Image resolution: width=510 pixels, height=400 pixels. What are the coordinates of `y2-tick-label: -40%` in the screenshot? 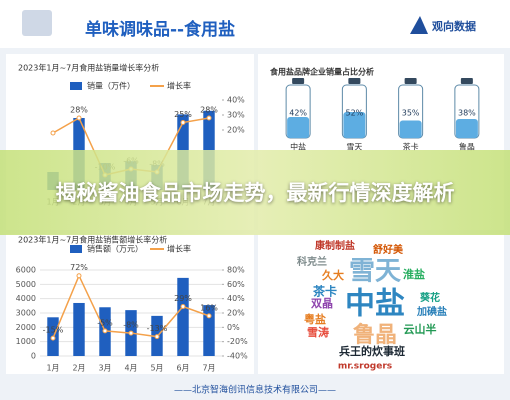 It's located at (237, 356).